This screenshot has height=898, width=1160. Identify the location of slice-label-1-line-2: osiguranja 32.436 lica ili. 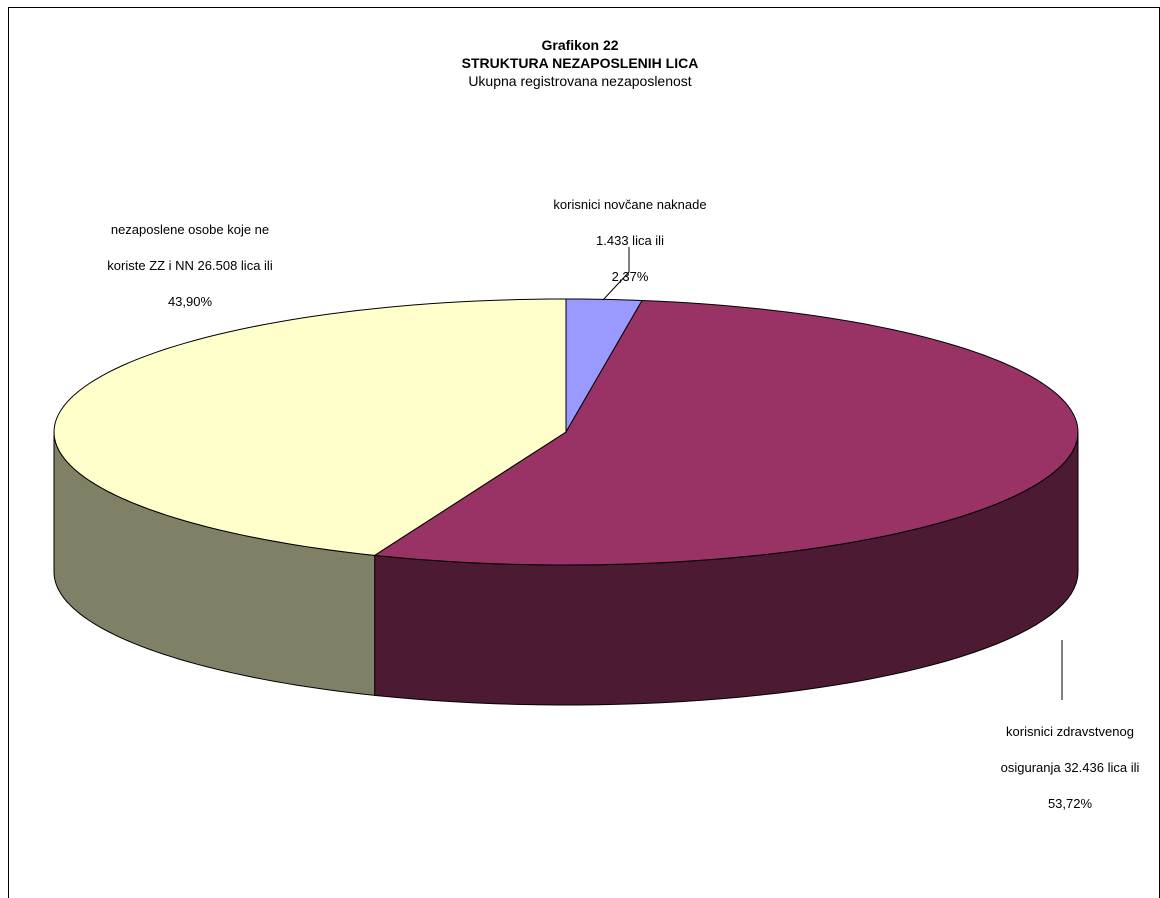
(1070, 767).